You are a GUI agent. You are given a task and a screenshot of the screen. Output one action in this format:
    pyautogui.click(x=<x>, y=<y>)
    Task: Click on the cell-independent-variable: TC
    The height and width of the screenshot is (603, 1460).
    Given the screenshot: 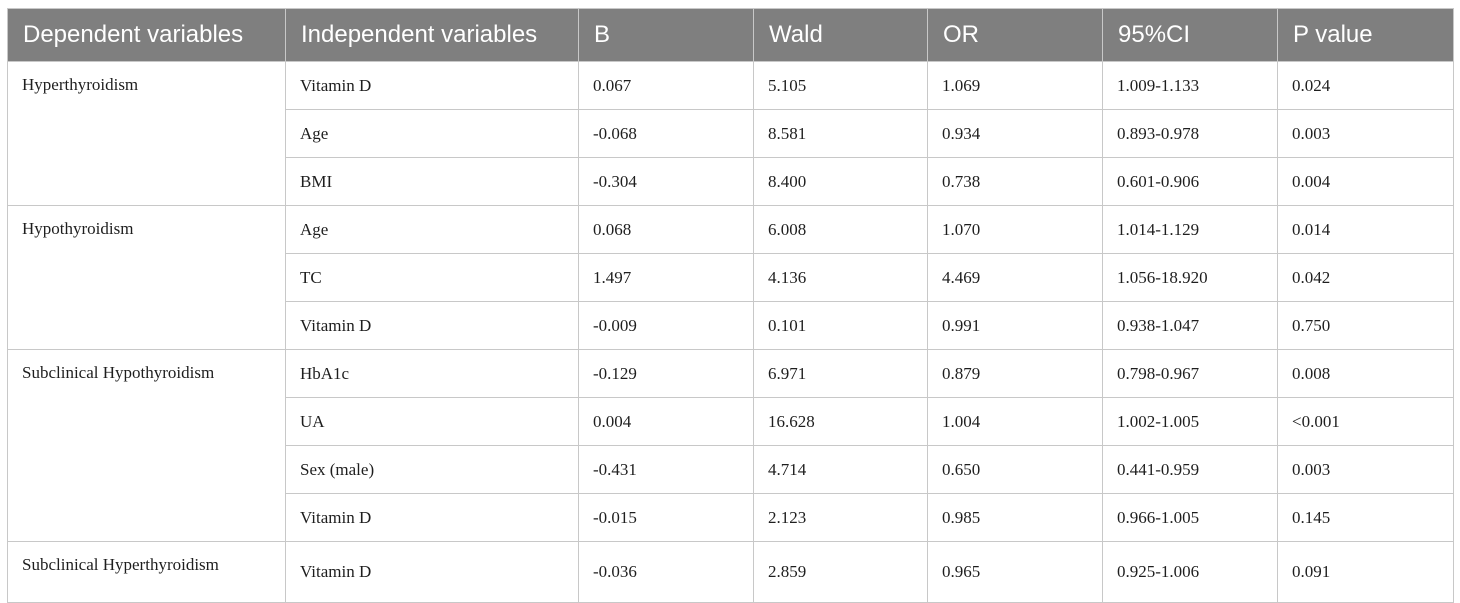 What is the action you would take?
    pyautogui.click(x=432, y=277)
    